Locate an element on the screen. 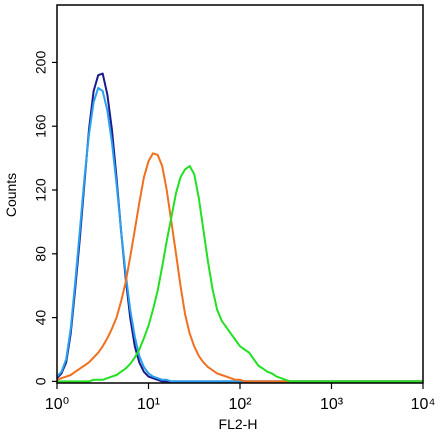  y-tick-label: 80 is located at coordinates (41, 254).